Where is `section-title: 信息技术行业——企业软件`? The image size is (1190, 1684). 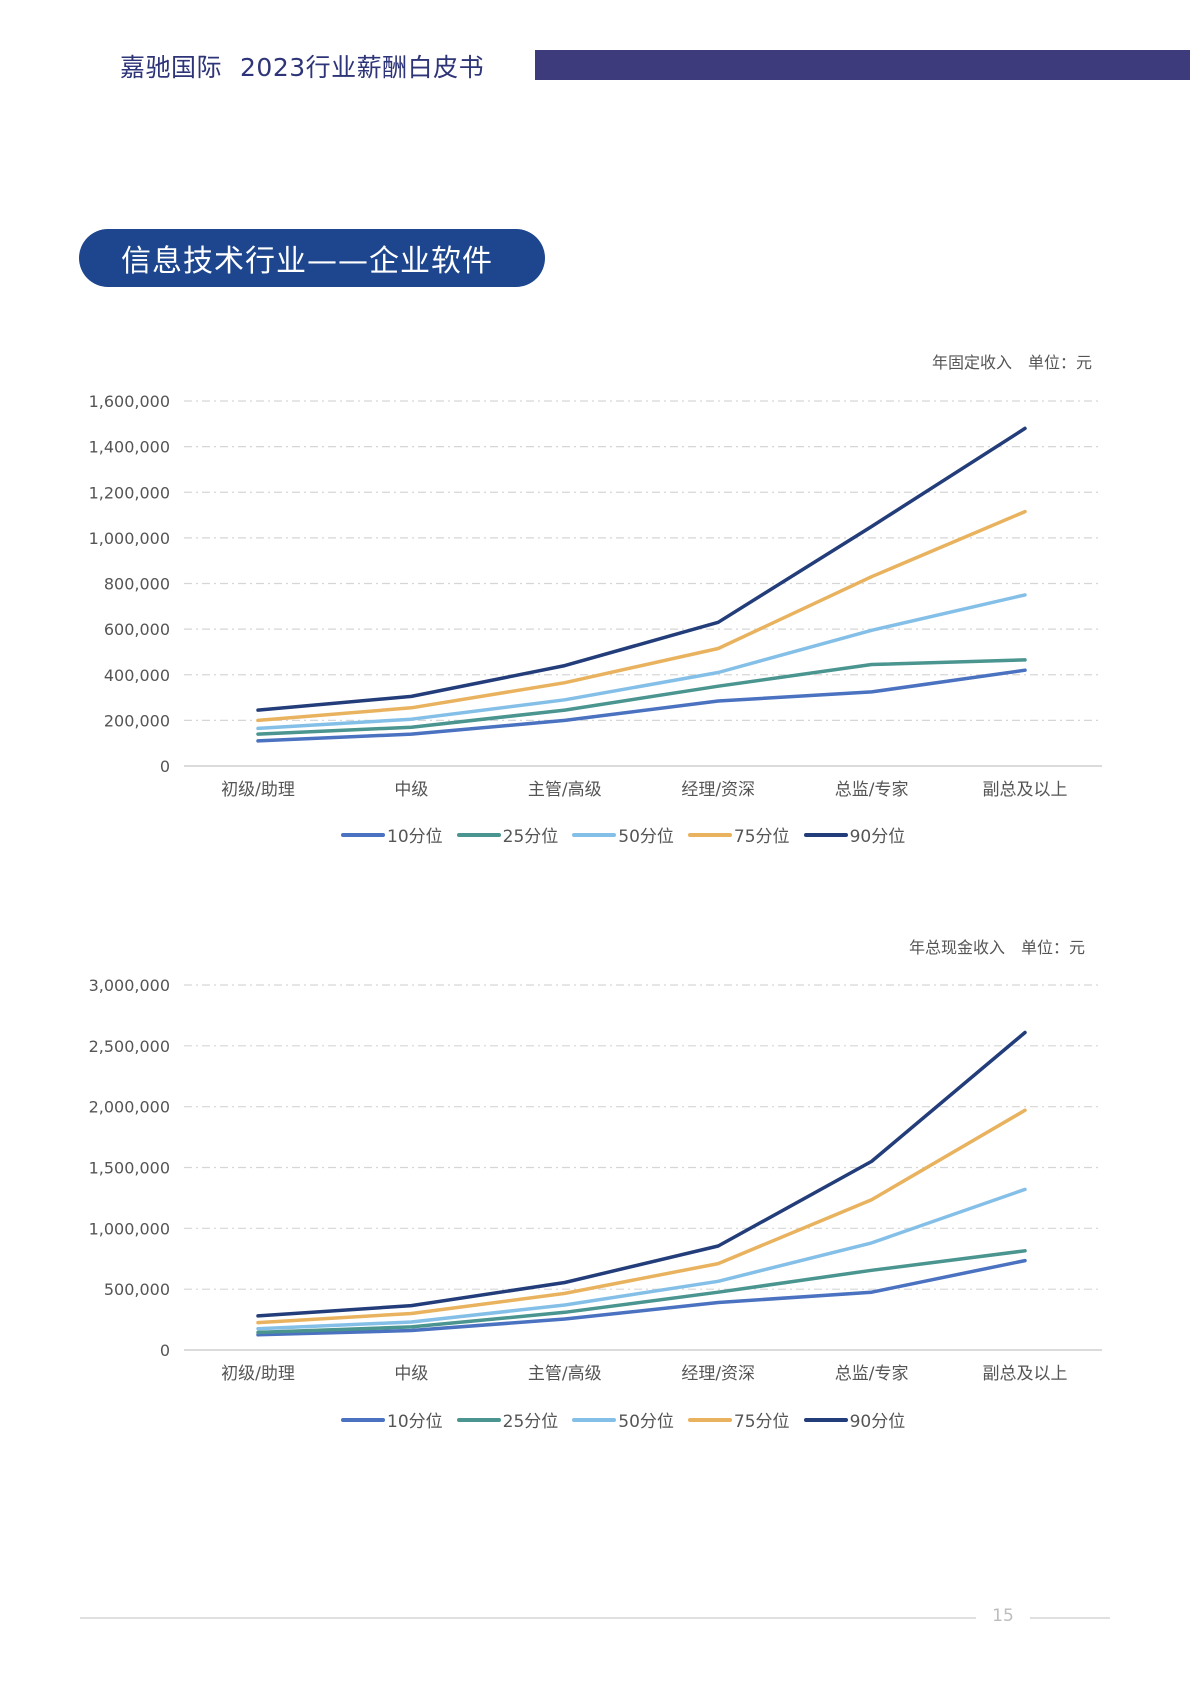
section-title: 信息技术行业——企业软件 is located at coordinates (307, 261).